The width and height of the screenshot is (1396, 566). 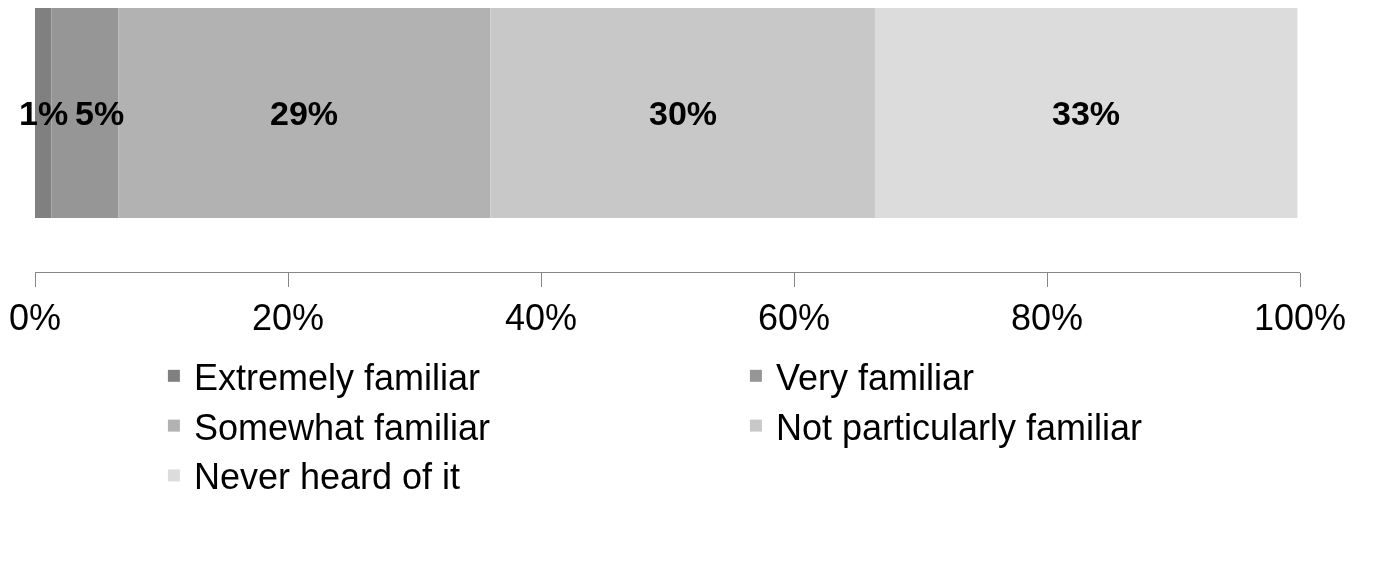 I want to click on data-label: 33%, so click(x=1086, y=113).